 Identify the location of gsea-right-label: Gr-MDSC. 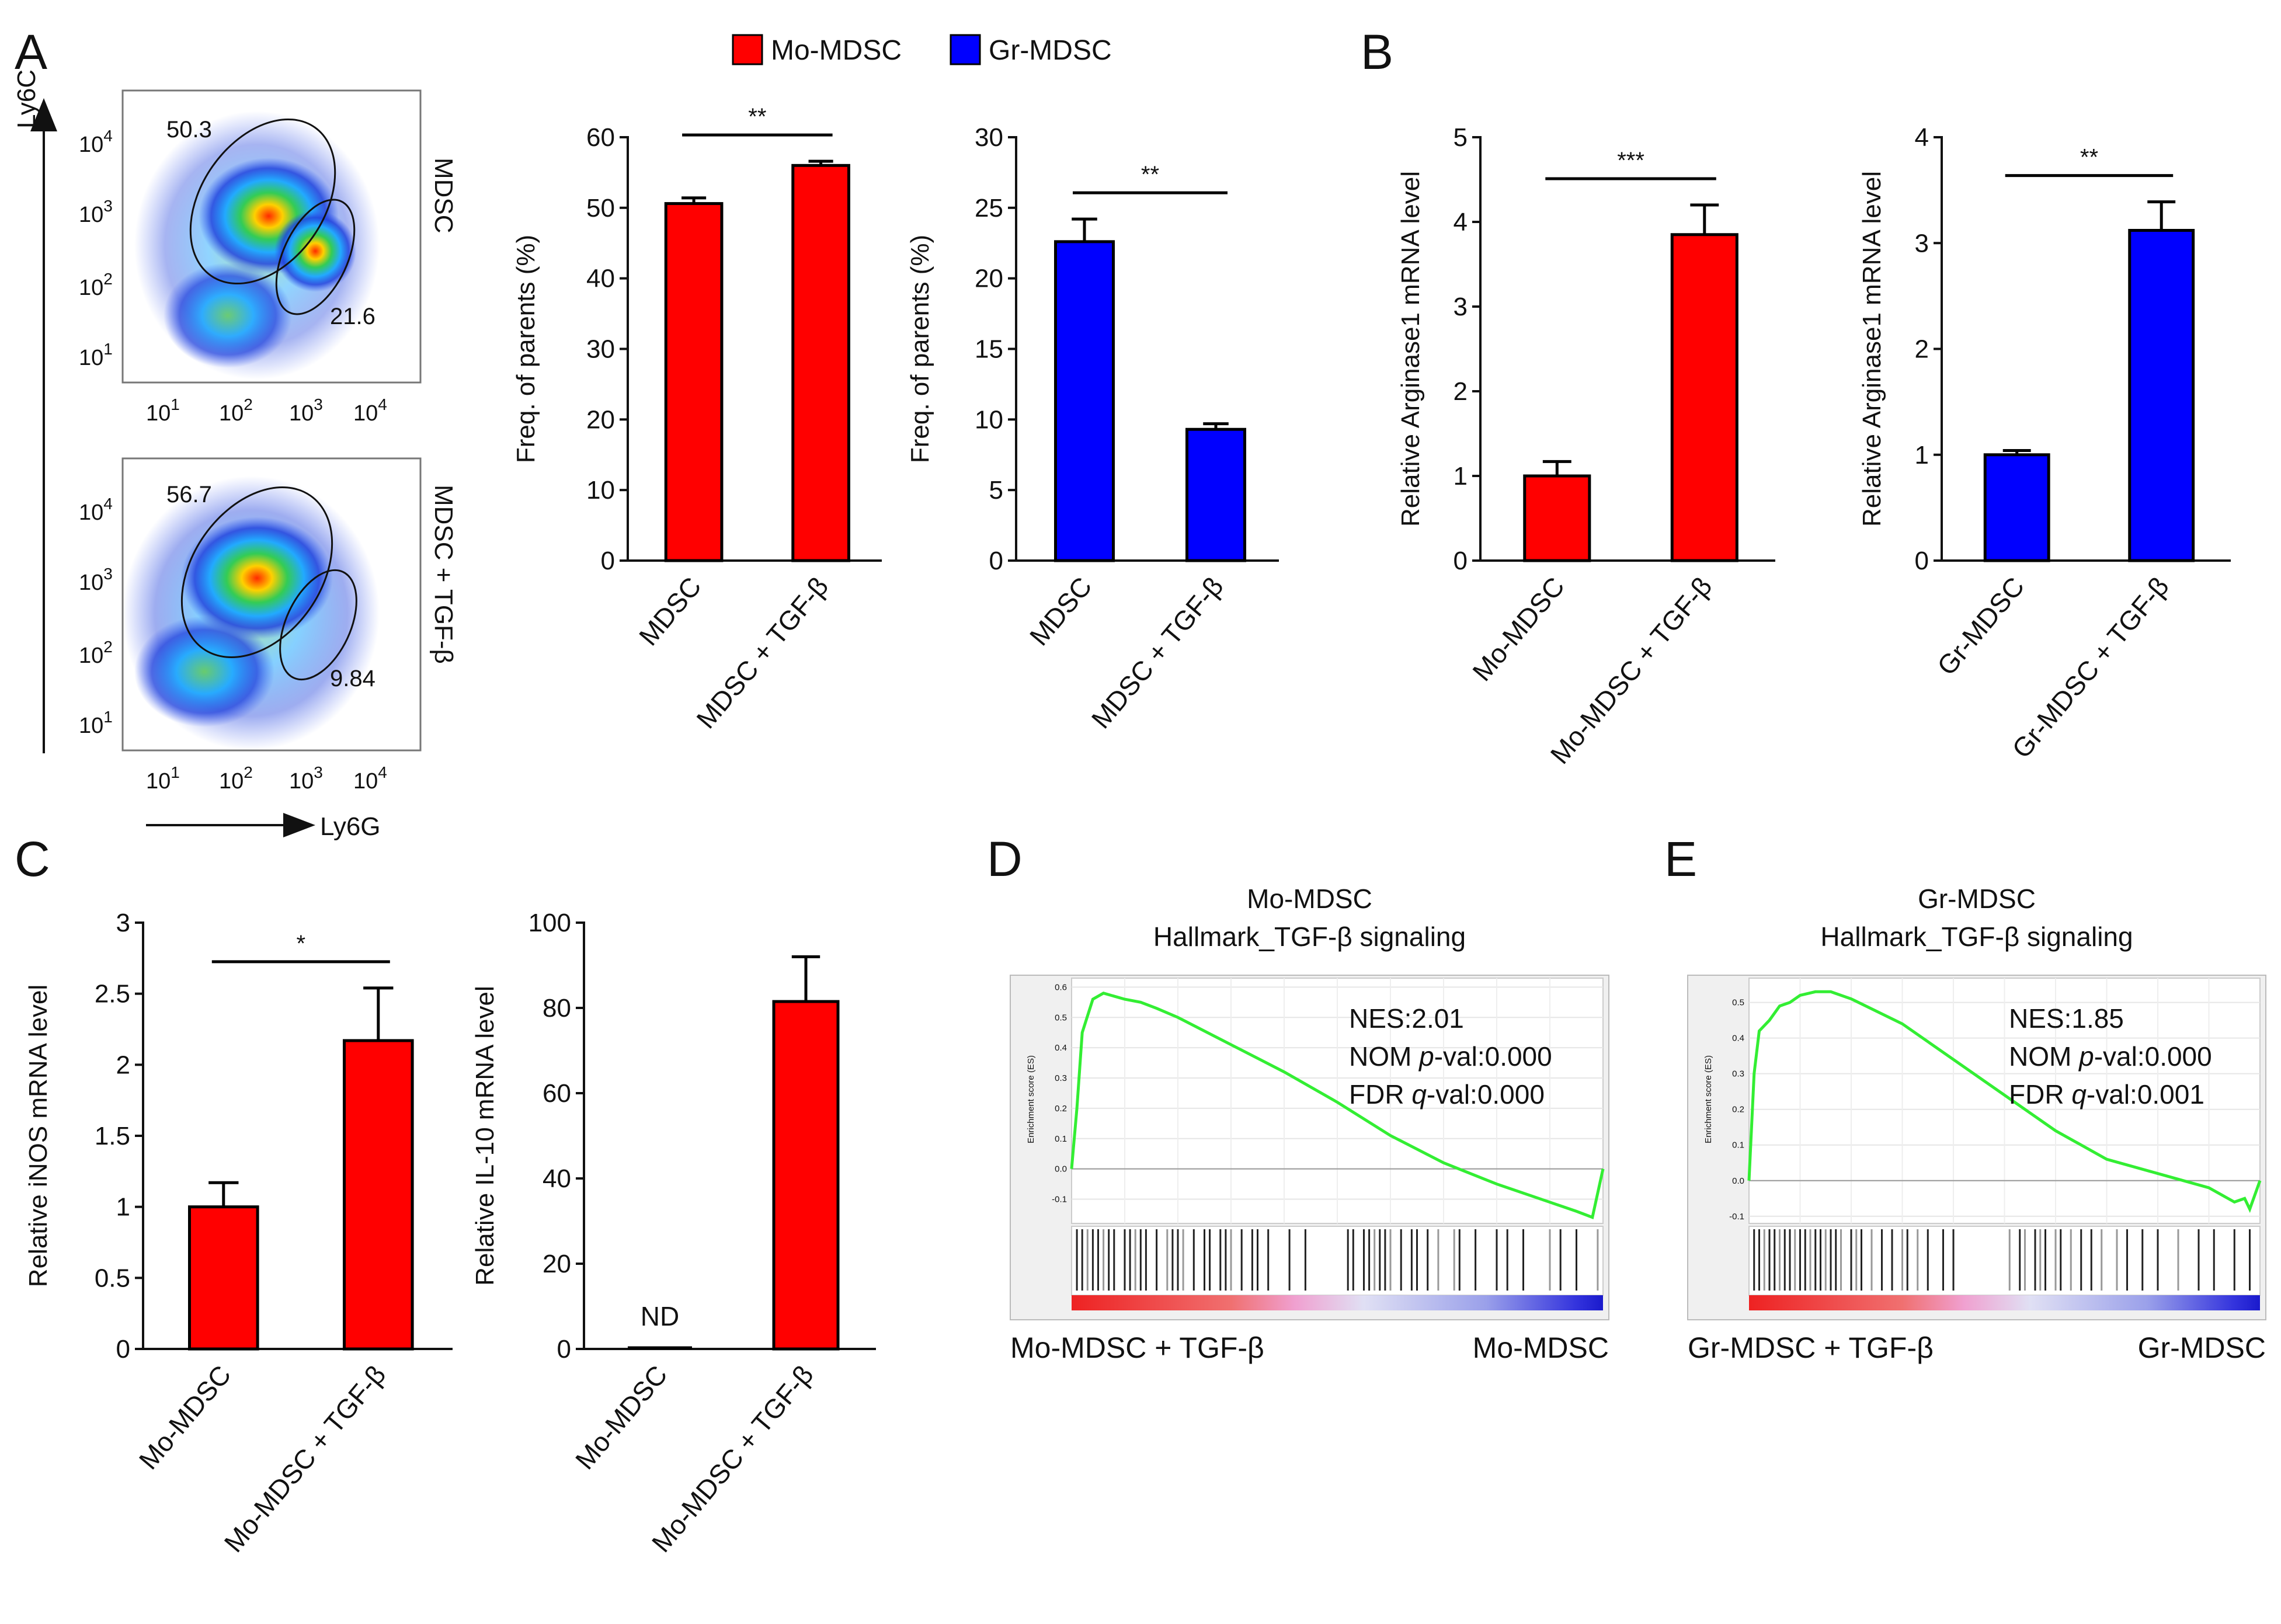
(2202, 1348).